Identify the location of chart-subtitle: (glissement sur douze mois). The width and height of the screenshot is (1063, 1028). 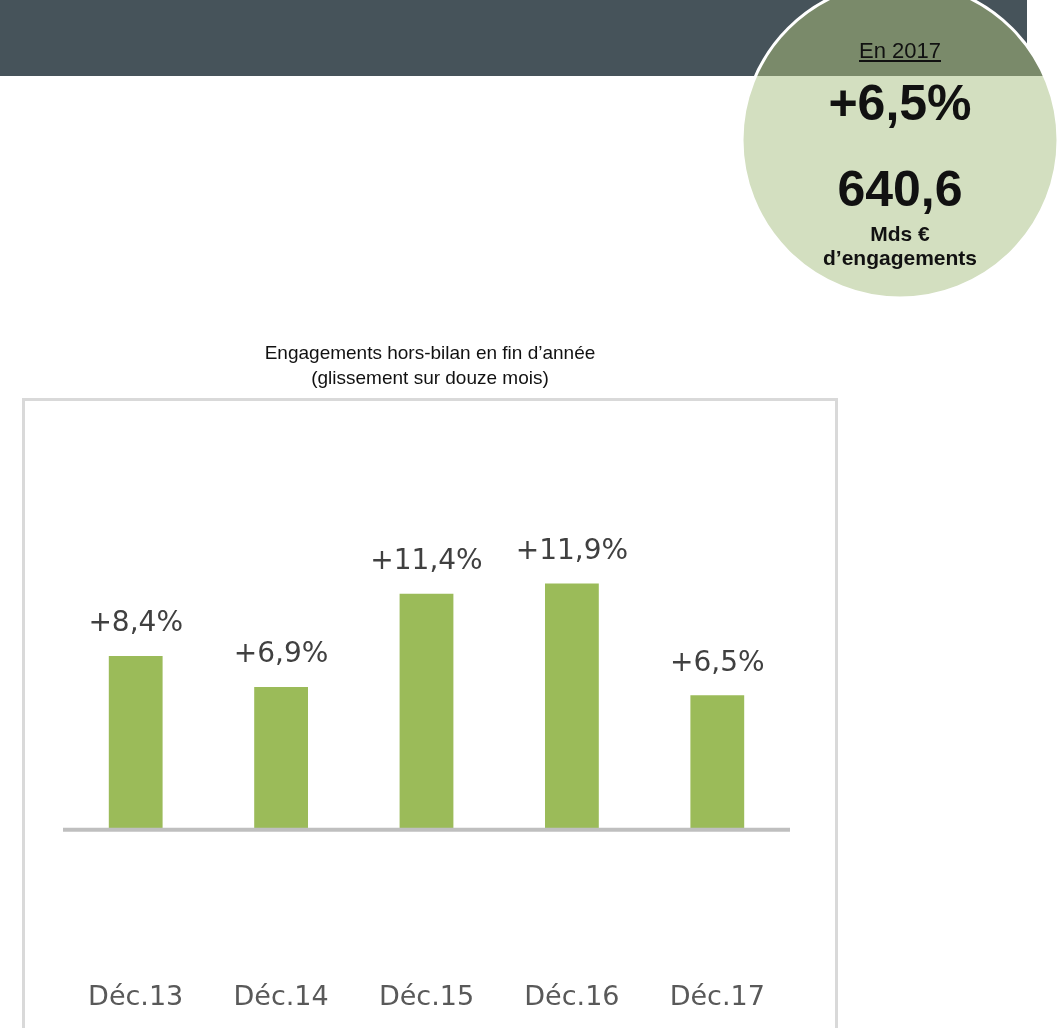
(430, 378).